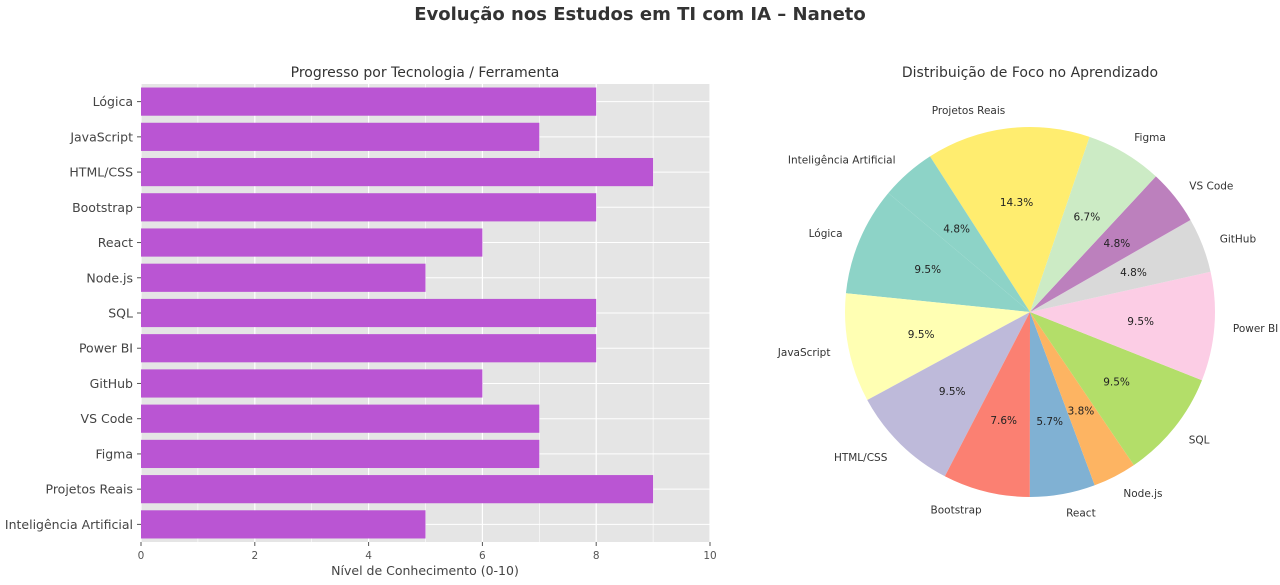  Describe the element at coordinates (141, 556) in the screenshot. I see `x-tick-label: 0` at that location.